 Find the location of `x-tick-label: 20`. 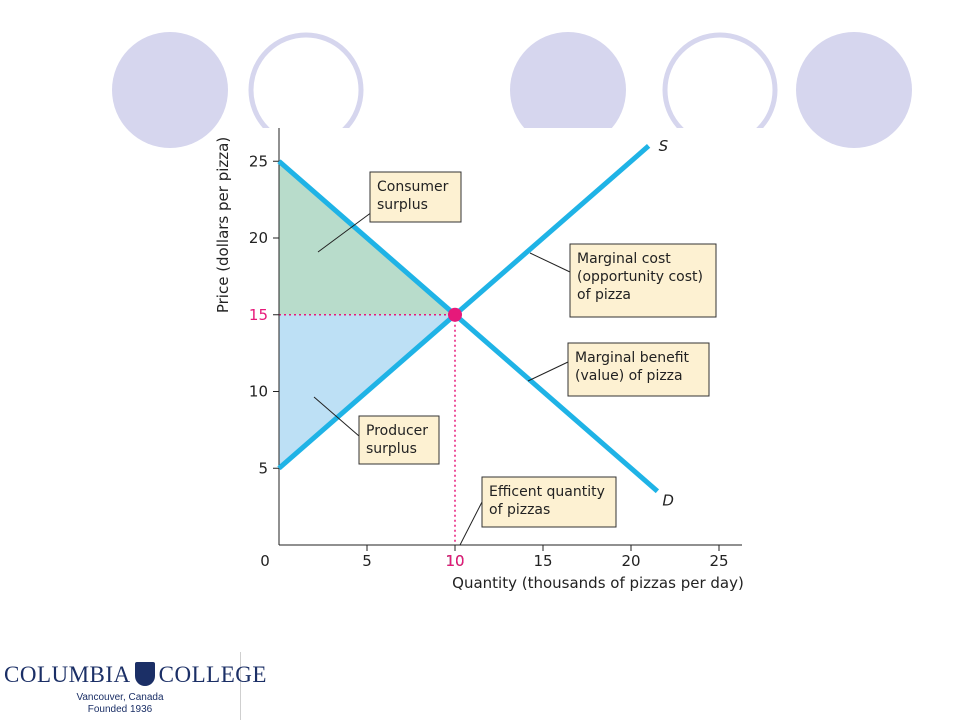

x-tick-label: 20 is located at coordinates (630, 561).